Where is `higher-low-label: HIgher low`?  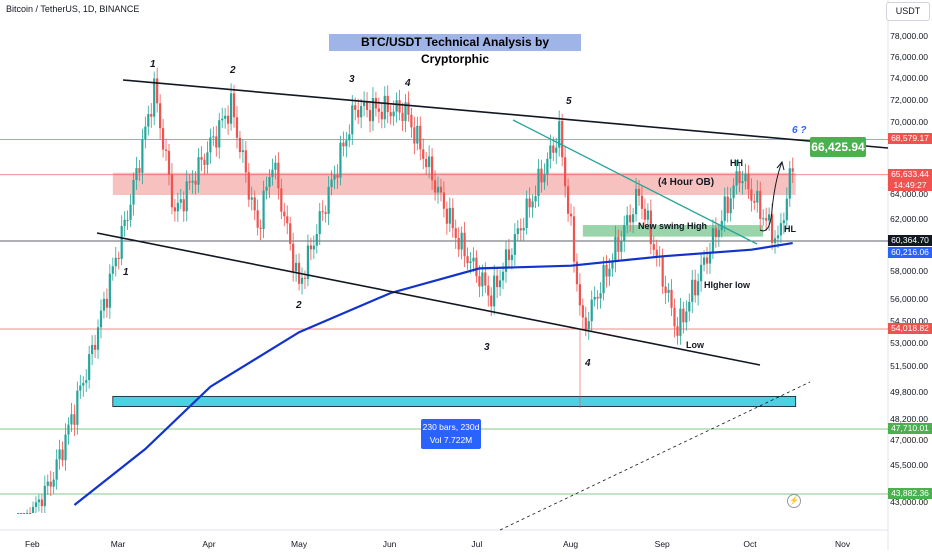 higher-low-label: HIgher low is located at coordinates (727, 285).